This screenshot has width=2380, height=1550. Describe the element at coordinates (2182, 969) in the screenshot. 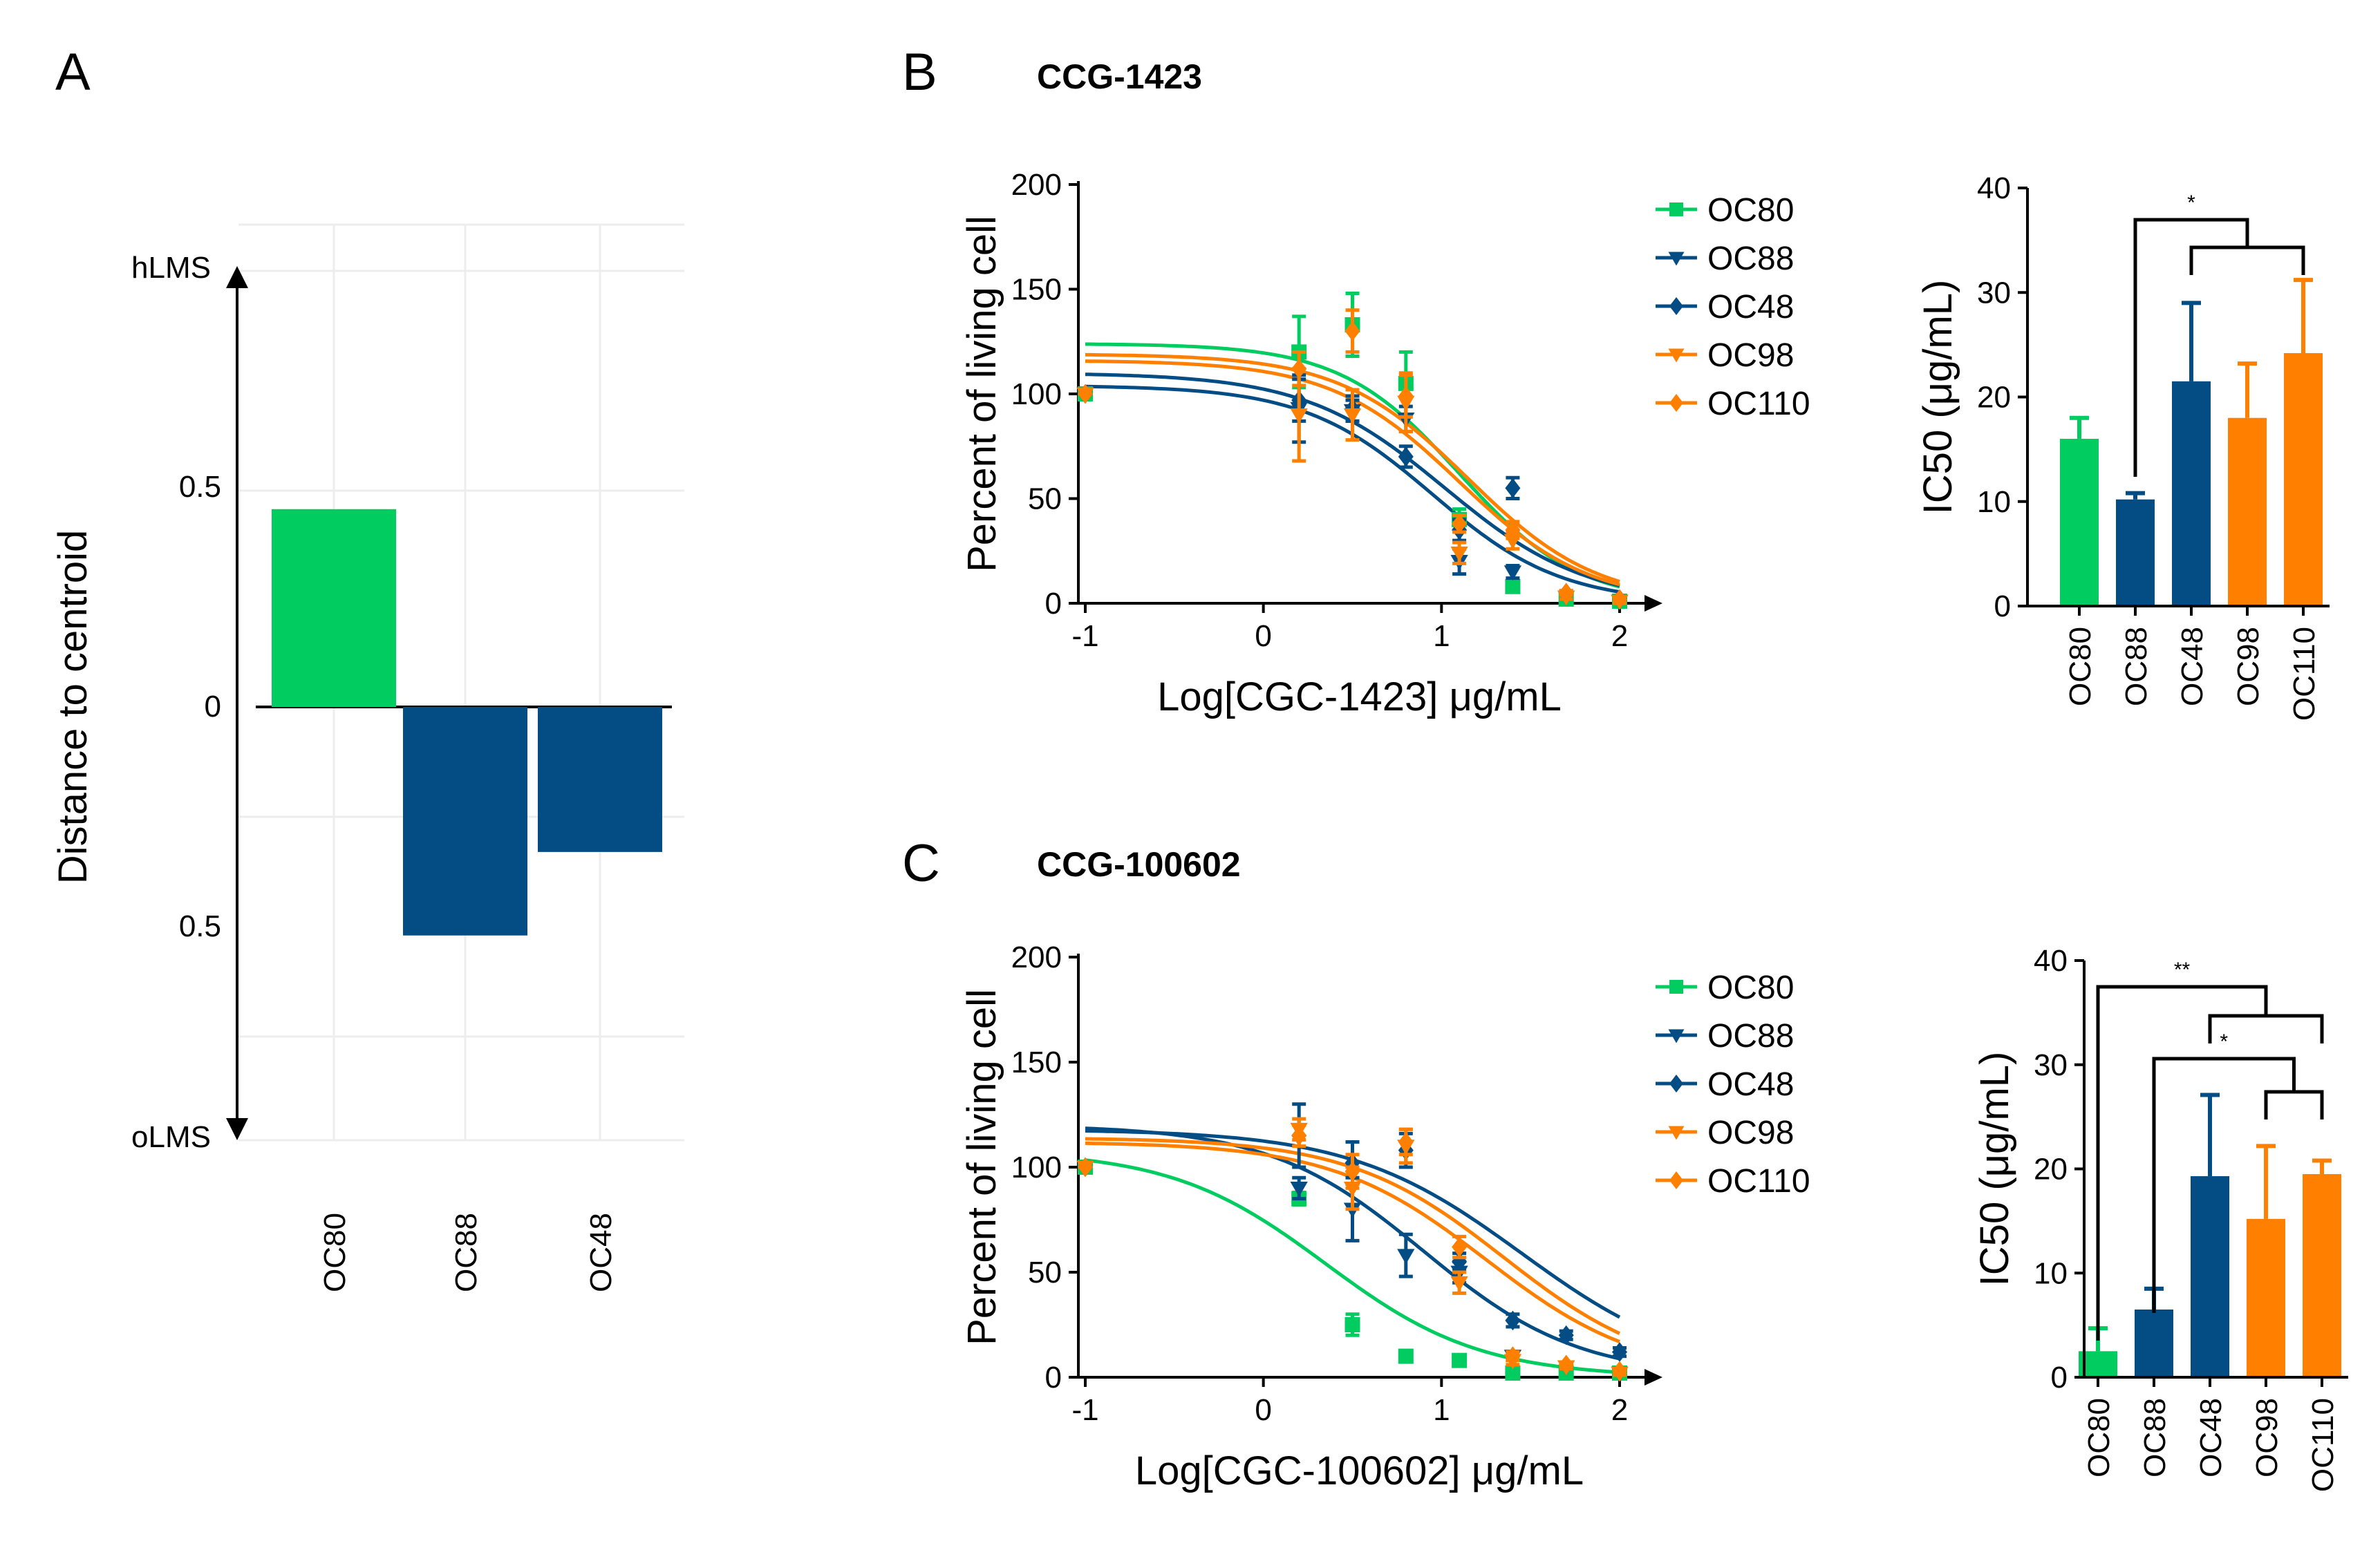

I see `significance-label: **` at that location.